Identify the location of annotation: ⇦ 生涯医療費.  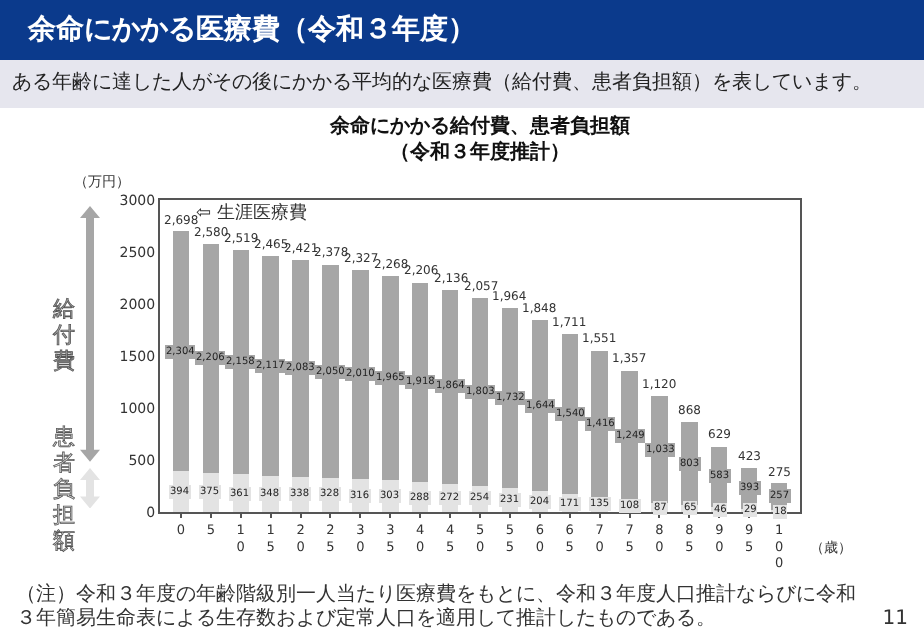
(251, 213).